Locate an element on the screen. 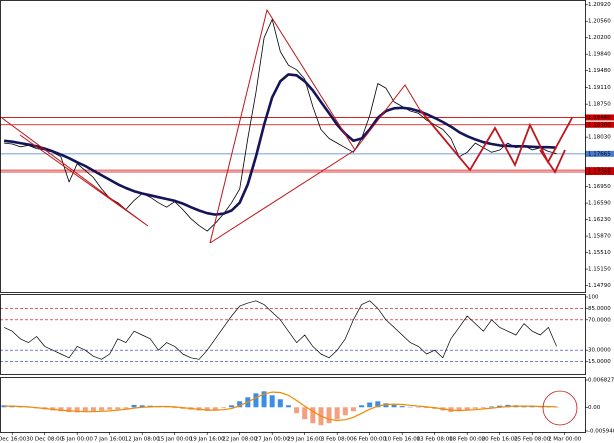 This screenshot has height=443, width=614. x-tick-label: 13 Feb 08:00 is located at coordinates (435, 440).